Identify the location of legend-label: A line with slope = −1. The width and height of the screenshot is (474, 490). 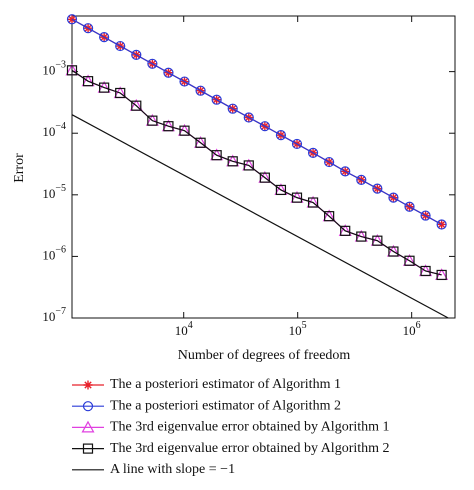
(172, 469).